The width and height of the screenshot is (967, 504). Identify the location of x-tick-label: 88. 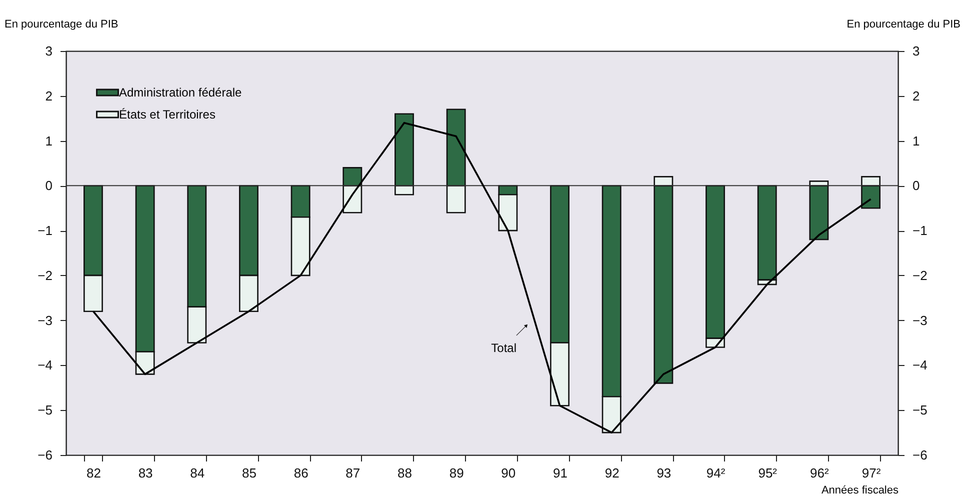
(405, 473).